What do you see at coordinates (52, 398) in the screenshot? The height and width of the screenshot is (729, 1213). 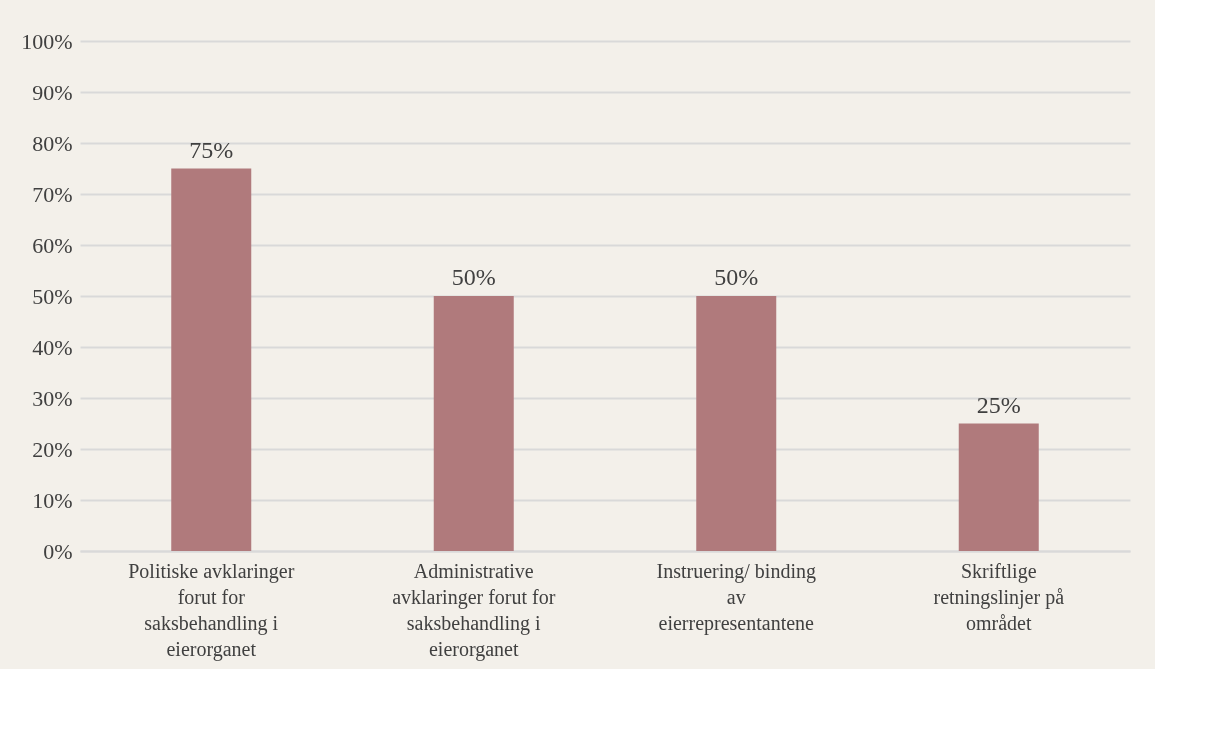 I see `y-tick-label: 30%` at bounding box center [52, 398].